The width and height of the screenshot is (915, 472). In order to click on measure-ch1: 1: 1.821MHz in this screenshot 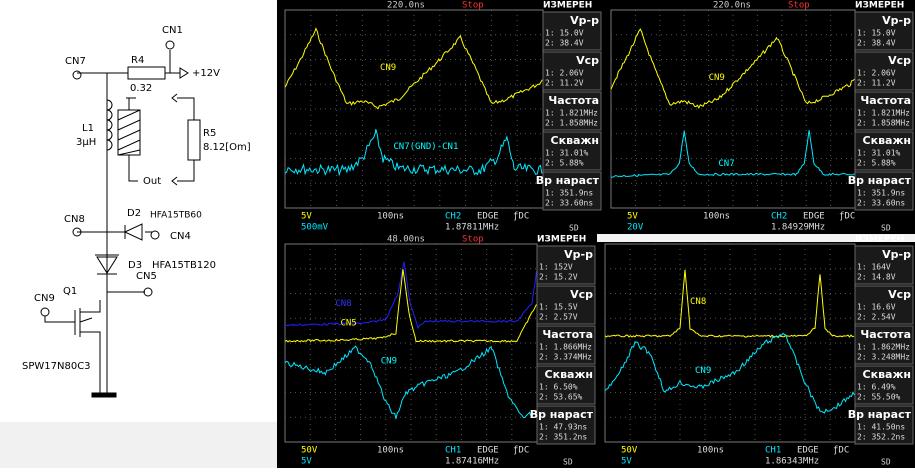, I will do `click(883, 113)`.